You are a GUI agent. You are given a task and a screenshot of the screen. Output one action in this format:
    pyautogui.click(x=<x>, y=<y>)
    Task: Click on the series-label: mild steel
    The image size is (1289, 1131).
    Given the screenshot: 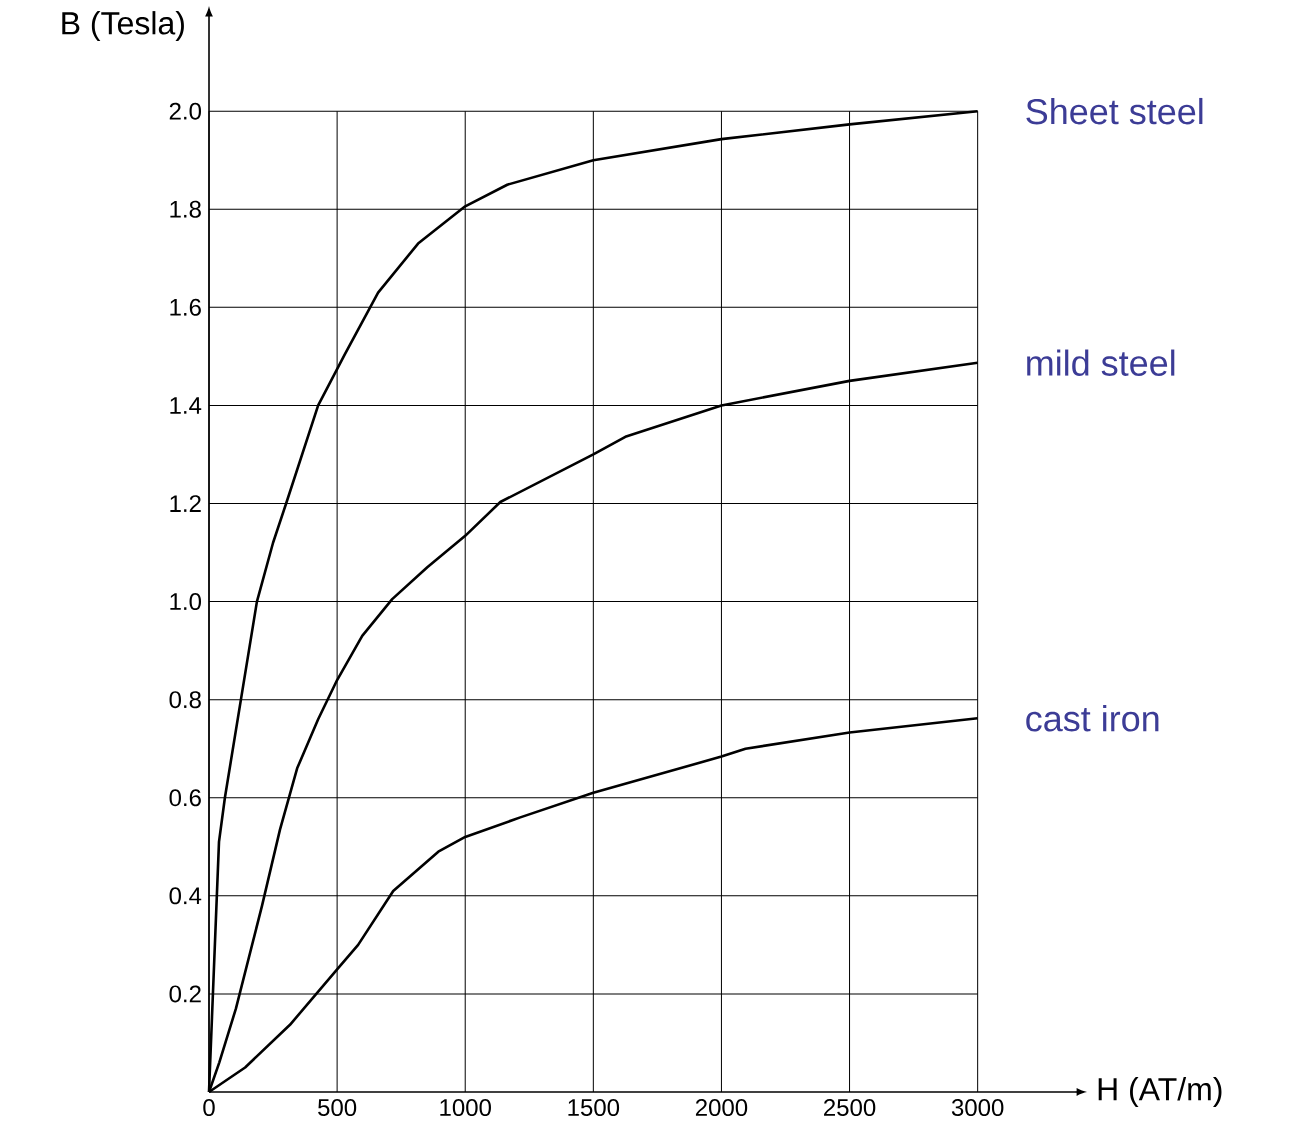 What is the action you would take?
    pyautogui.click(x=1101, y=362)
    